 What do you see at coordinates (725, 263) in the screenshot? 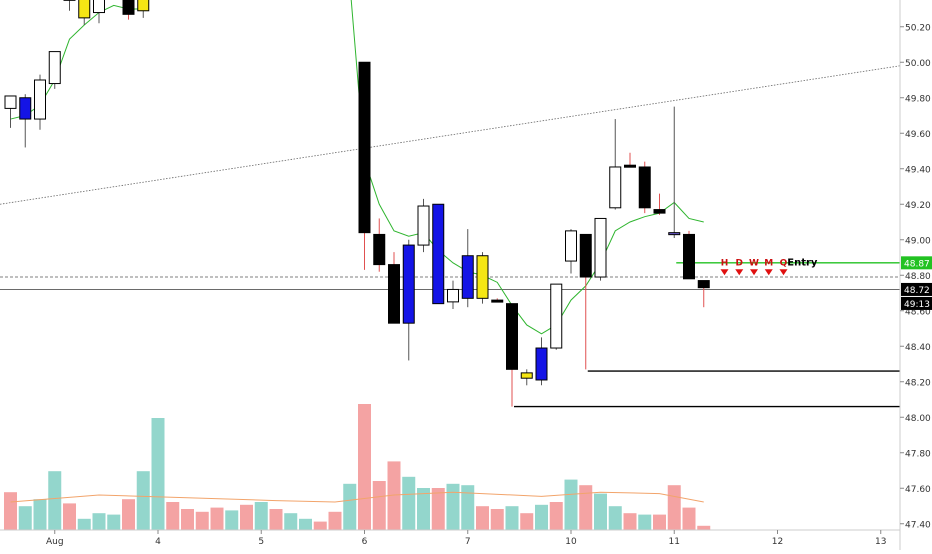
I see `signal-label: H` at bounding box center [725, 263].